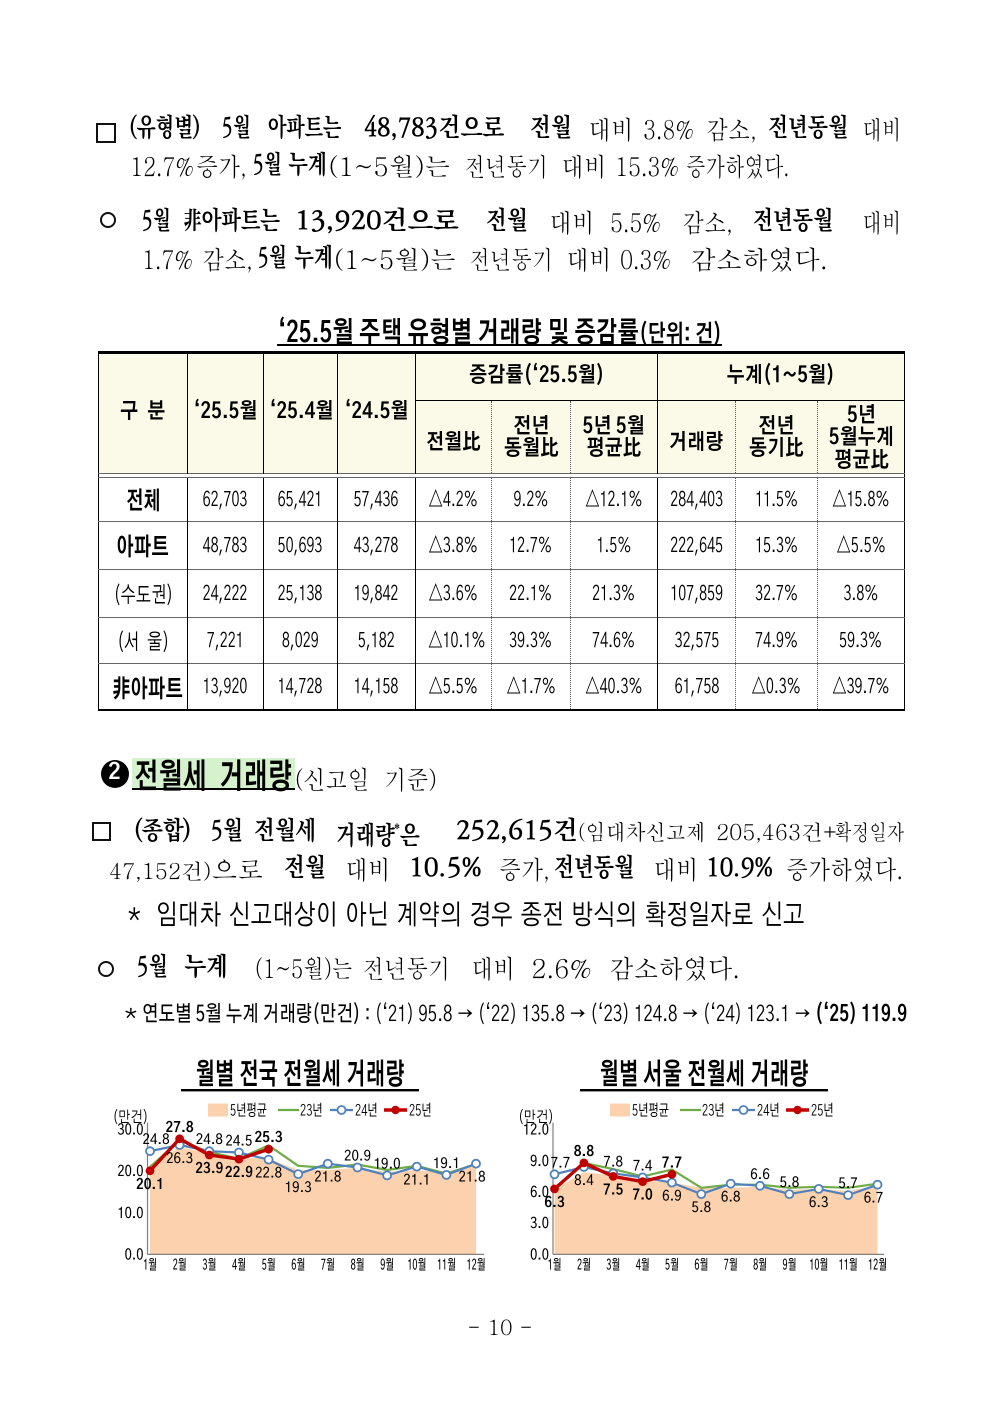  Describe the element at coordinates (238, 1141) in the screenshot. I see `svg-text: 24.5` at that location.